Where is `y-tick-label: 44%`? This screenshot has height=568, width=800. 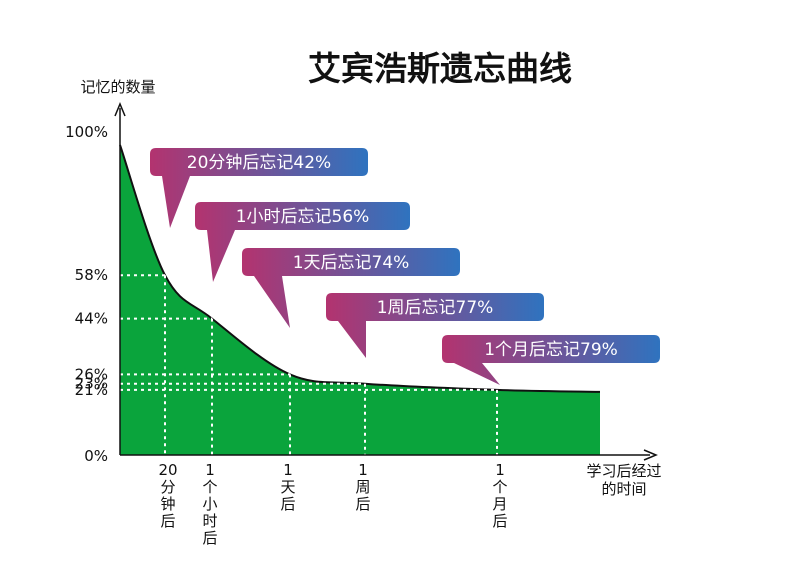 y-tick-label: 44% is located at coordinates (91, 319).